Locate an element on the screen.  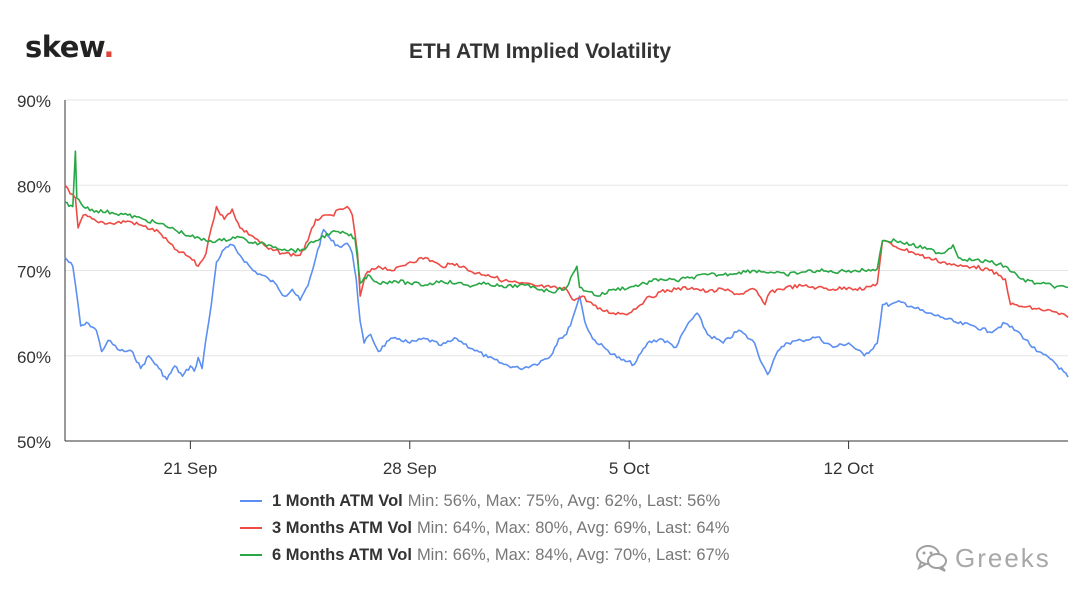
legend-series-stats: Min: 64%, Max: 80%, Avg: 69%, Last: 64% is located at coordinates (573, 527).